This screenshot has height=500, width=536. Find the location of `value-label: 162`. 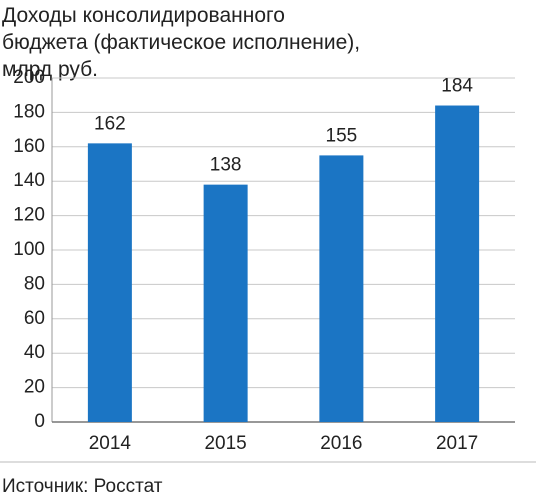

value-label: 162 is located at coordinates (110, 123).